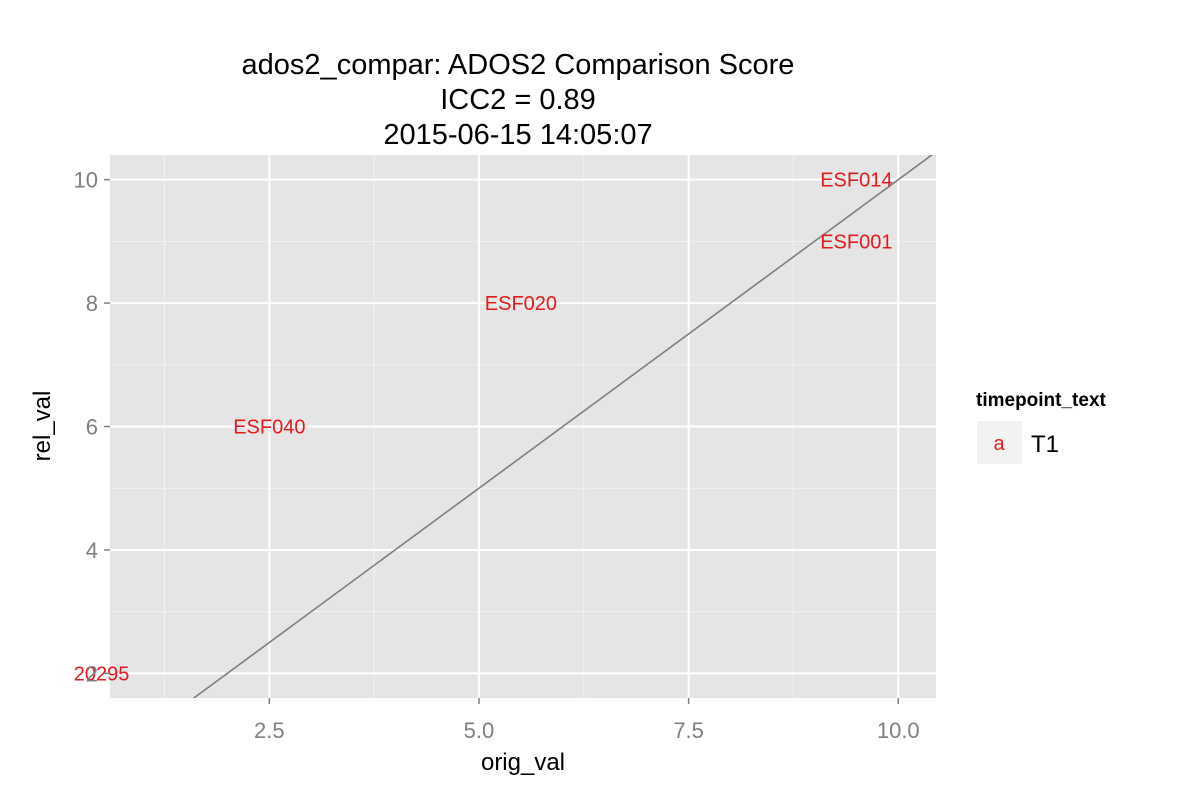 Image resolution: width=1200 pixels, height=800 pixels. What do you see at coordinates (518, 65) in the screenshot?
I see `chart-title-line-1: ados2_compar: ADOS2 Comparison Score` at bounding box center [518, 65].